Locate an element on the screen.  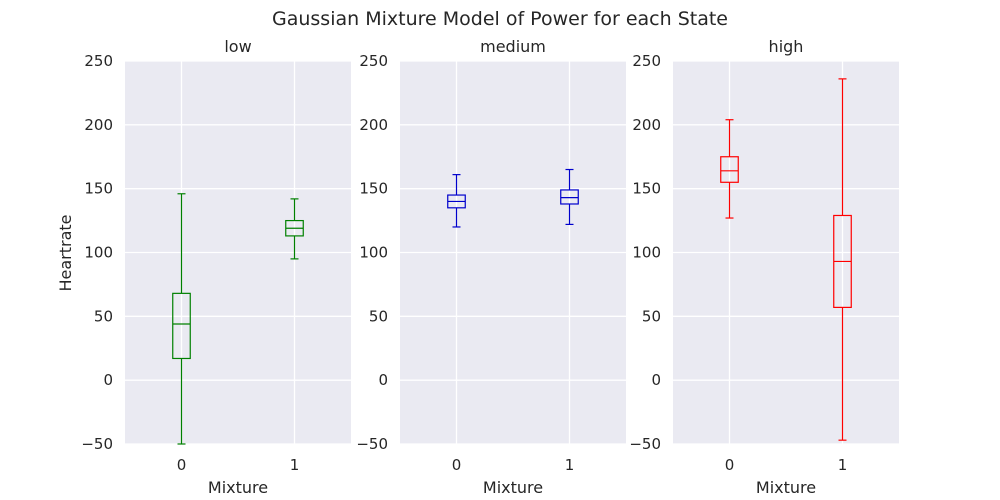
panel-title: high is located at coordinates (786, 46).